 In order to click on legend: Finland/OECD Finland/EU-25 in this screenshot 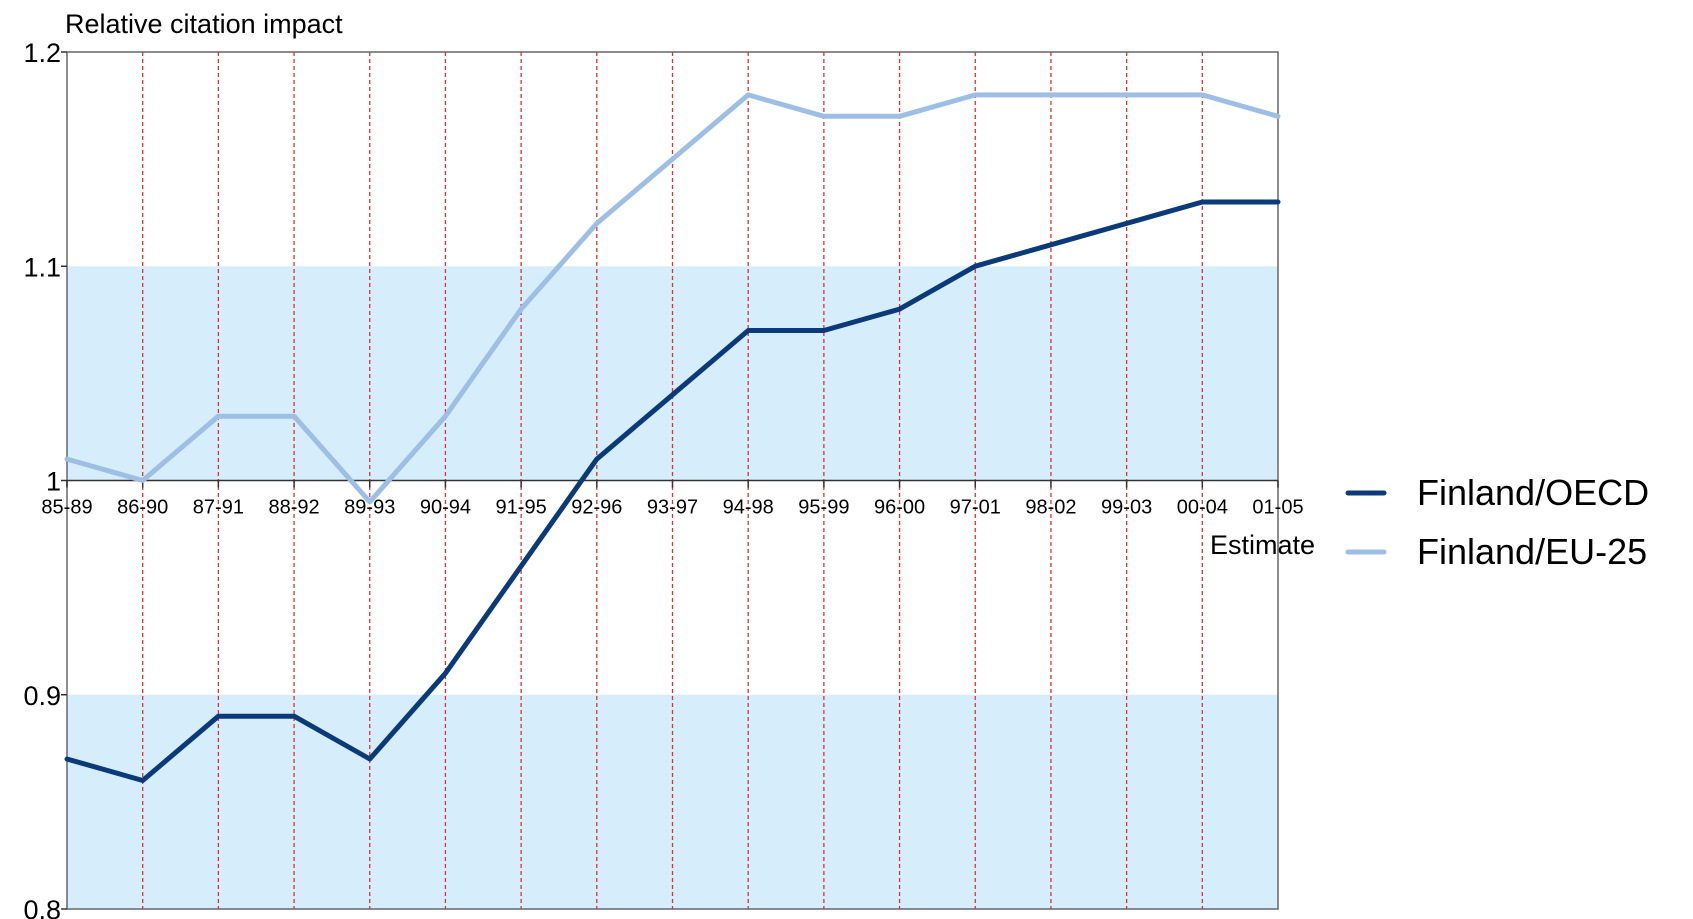, I will do `click(1497, 522)`.